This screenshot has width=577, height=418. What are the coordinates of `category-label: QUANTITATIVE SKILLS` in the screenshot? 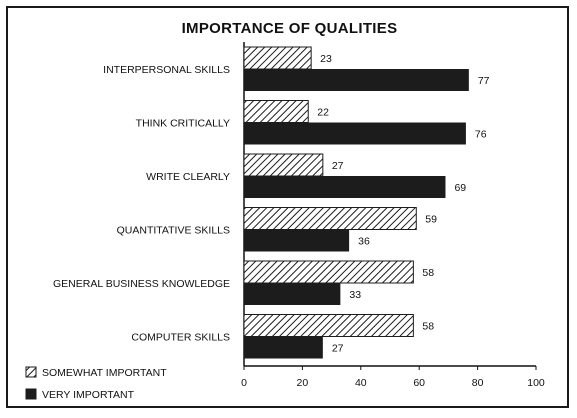 It's located at (173, 231).